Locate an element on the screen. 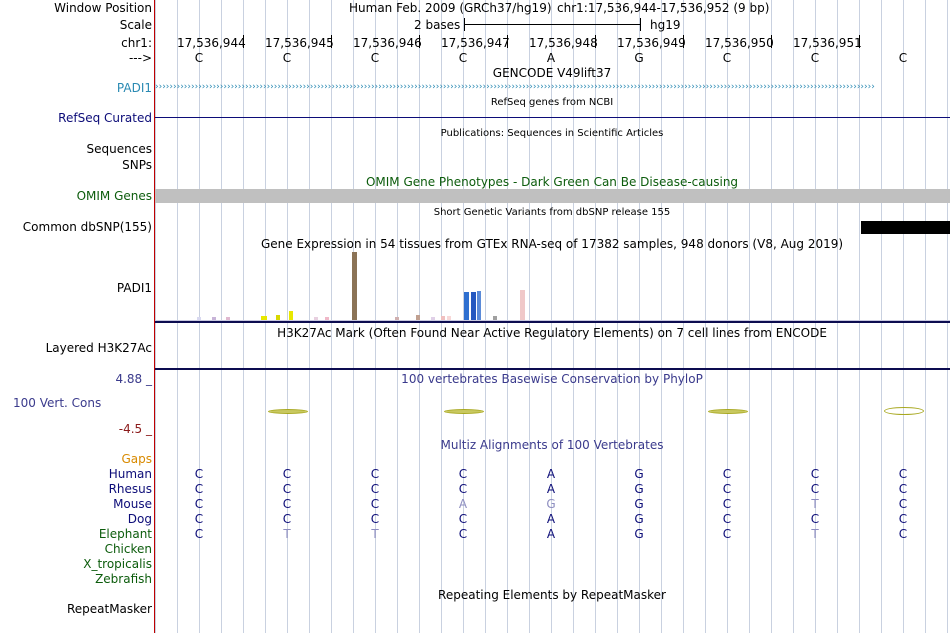 This screenshot has width=950, height=633. species-label: Mouse is located at coordinates (132, 504).